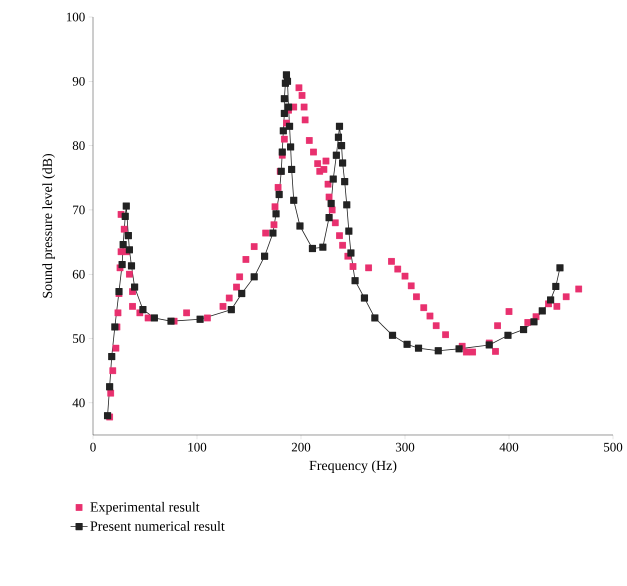  Describe the element at coordinates (197, 447) in the screenshot. I see `x-tick-label: 100` at that location.